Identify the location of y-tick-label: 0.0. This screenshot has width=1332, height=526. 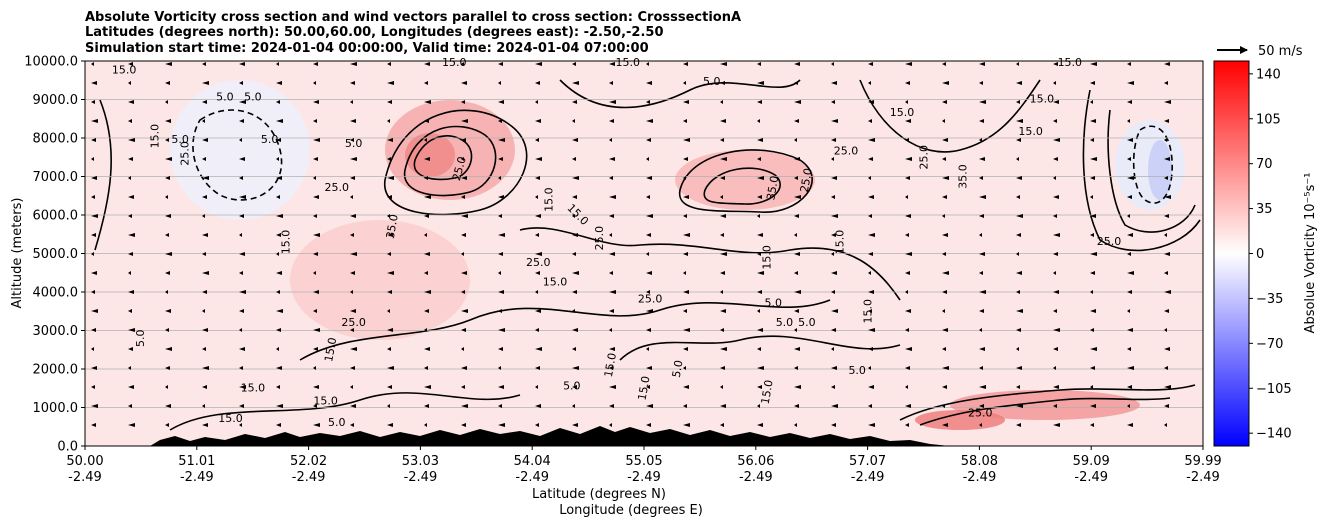
(67, 447).